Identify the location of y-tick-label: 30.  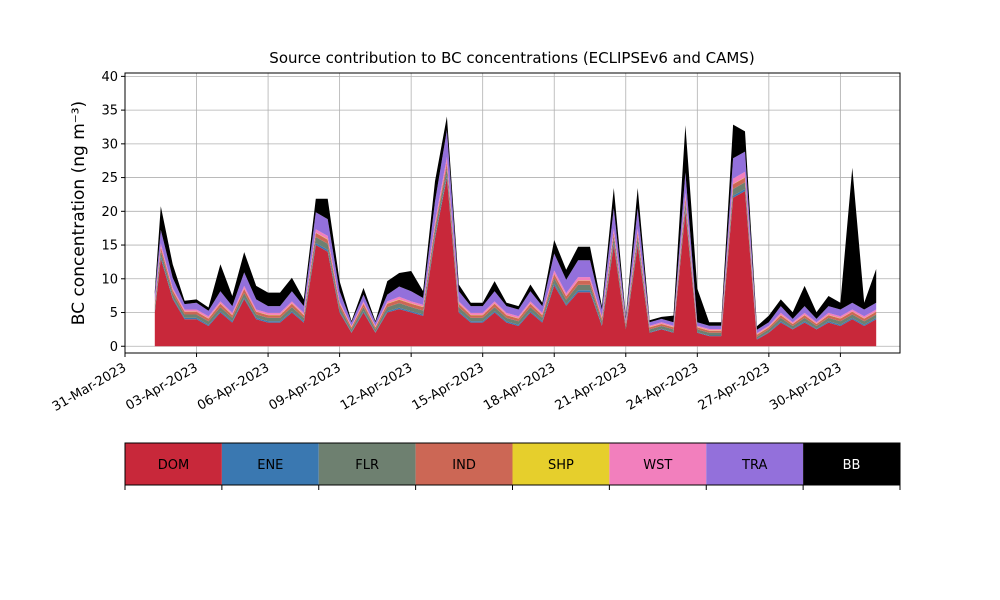
(109, 144).